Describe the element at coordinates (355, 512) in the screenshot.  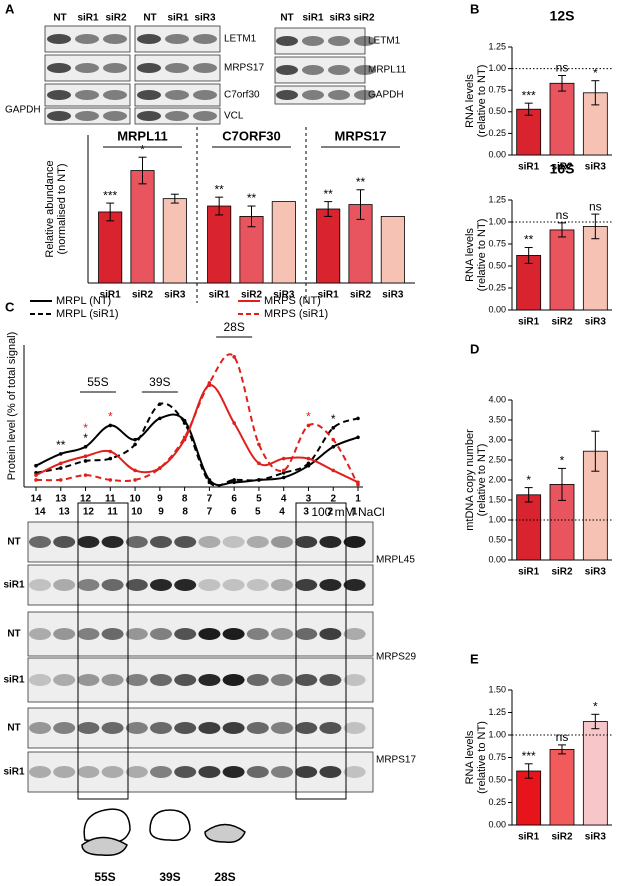
I see `lane-label: 1` at that location.